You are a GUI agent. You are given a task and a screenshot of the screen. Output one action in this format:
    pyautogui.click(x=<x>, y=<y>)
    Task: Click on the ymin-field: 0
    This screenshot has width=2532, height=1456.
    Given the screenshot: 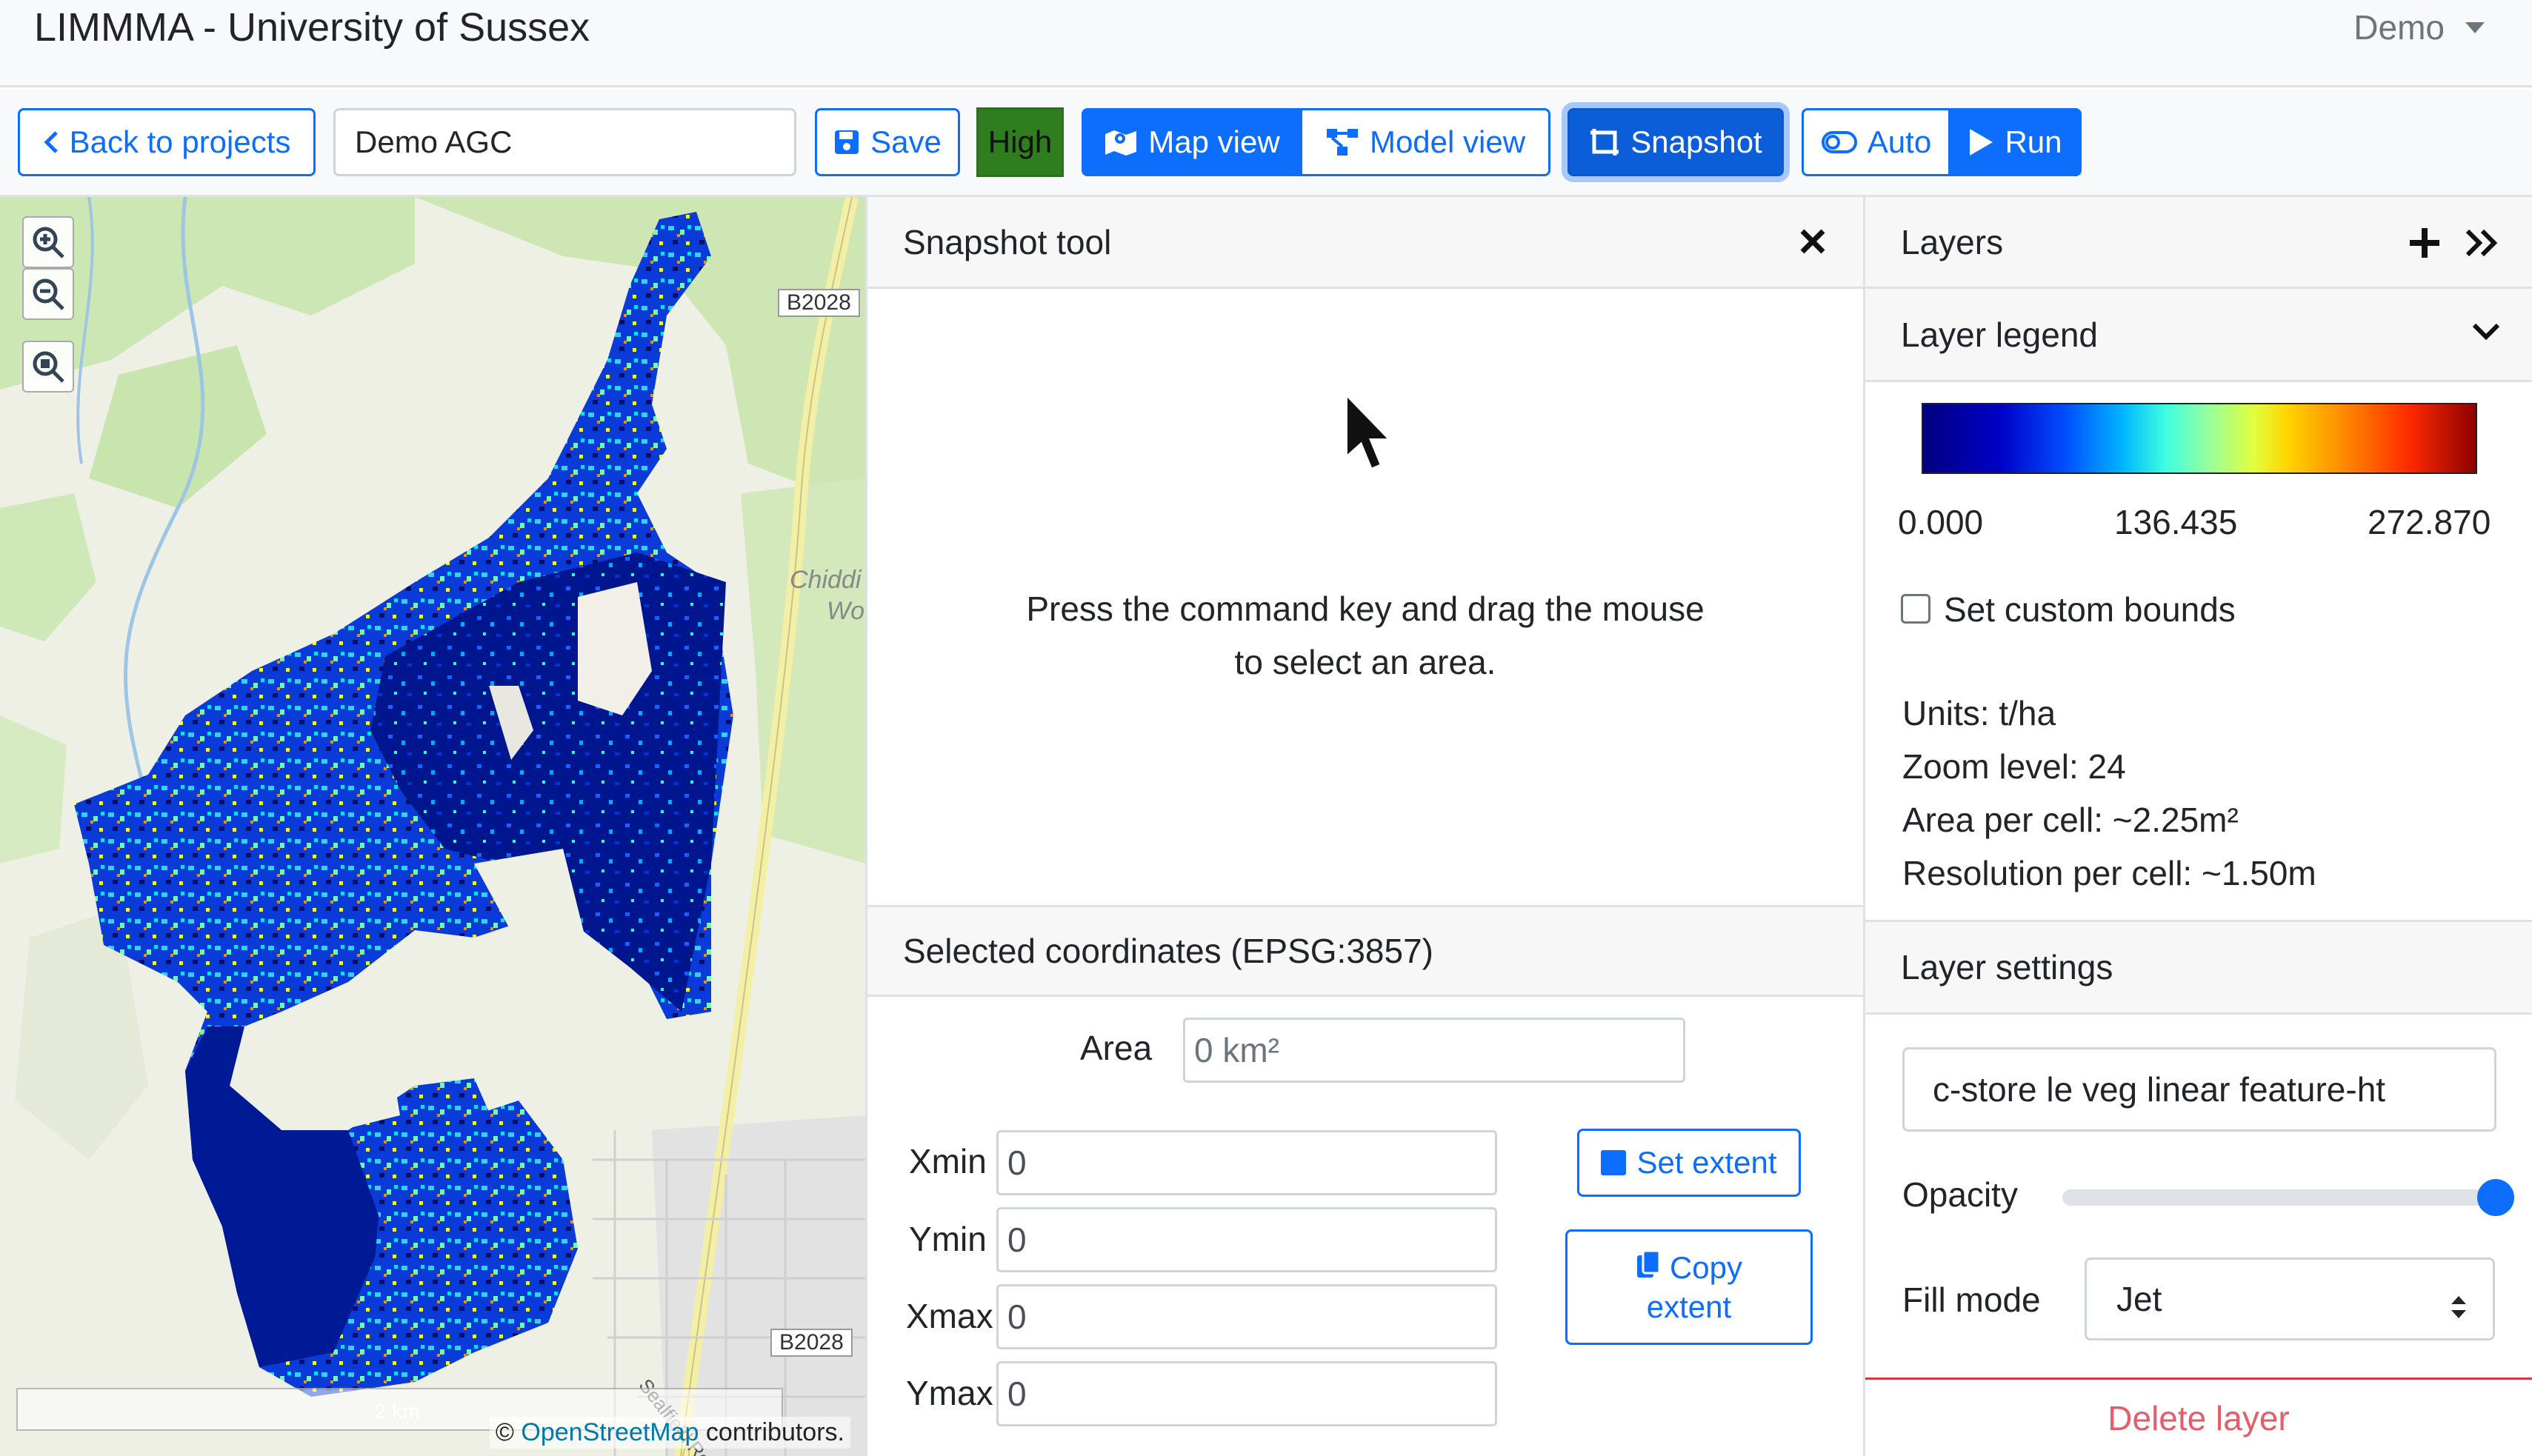 What is the action you would take?
    pyautogui.click(x=1246, y=1239)
    